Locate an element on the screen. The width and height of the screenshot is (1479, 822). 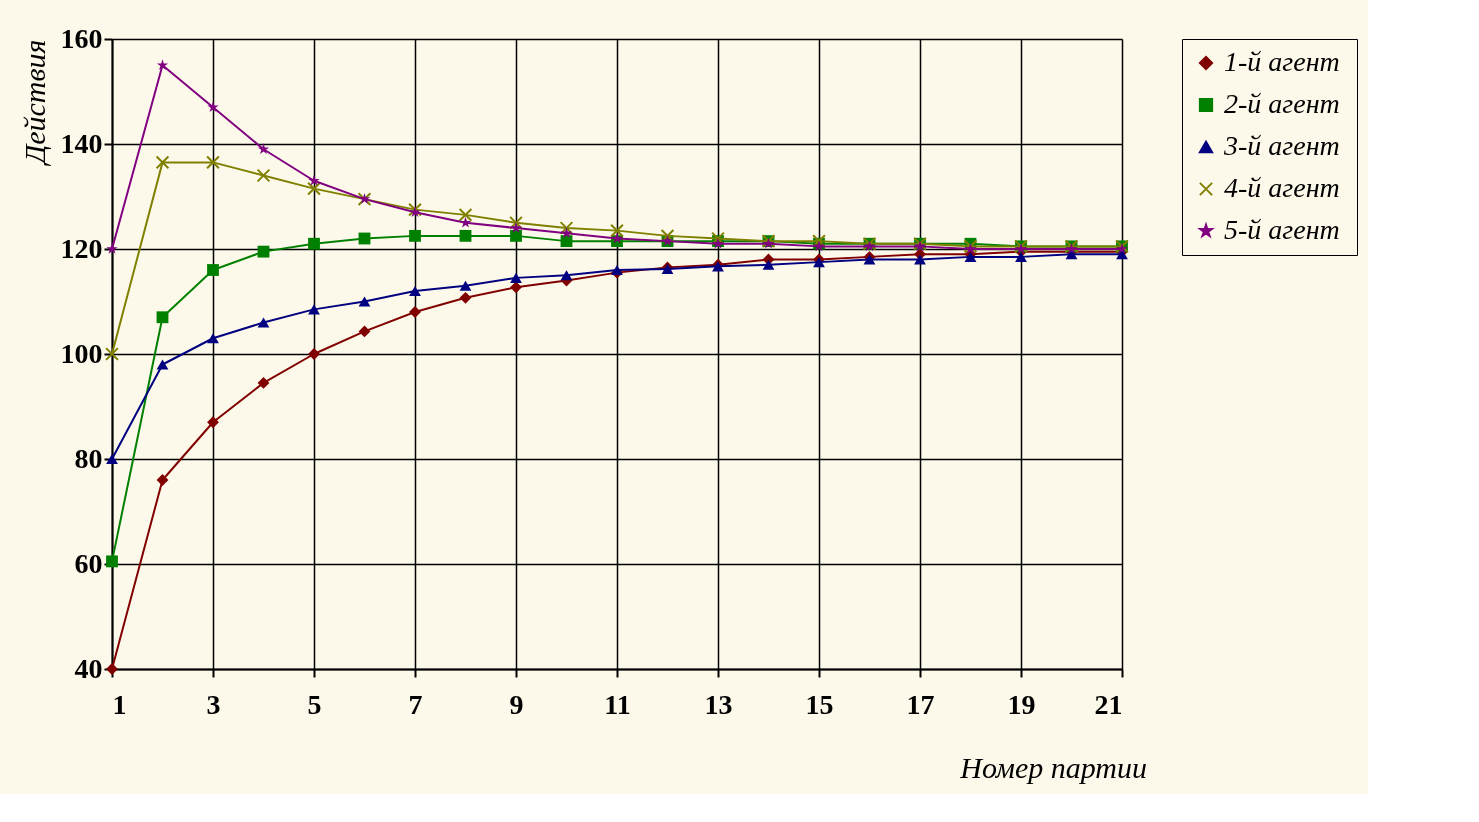
x-tick-label: 5 is located at coordinates (314, 704).